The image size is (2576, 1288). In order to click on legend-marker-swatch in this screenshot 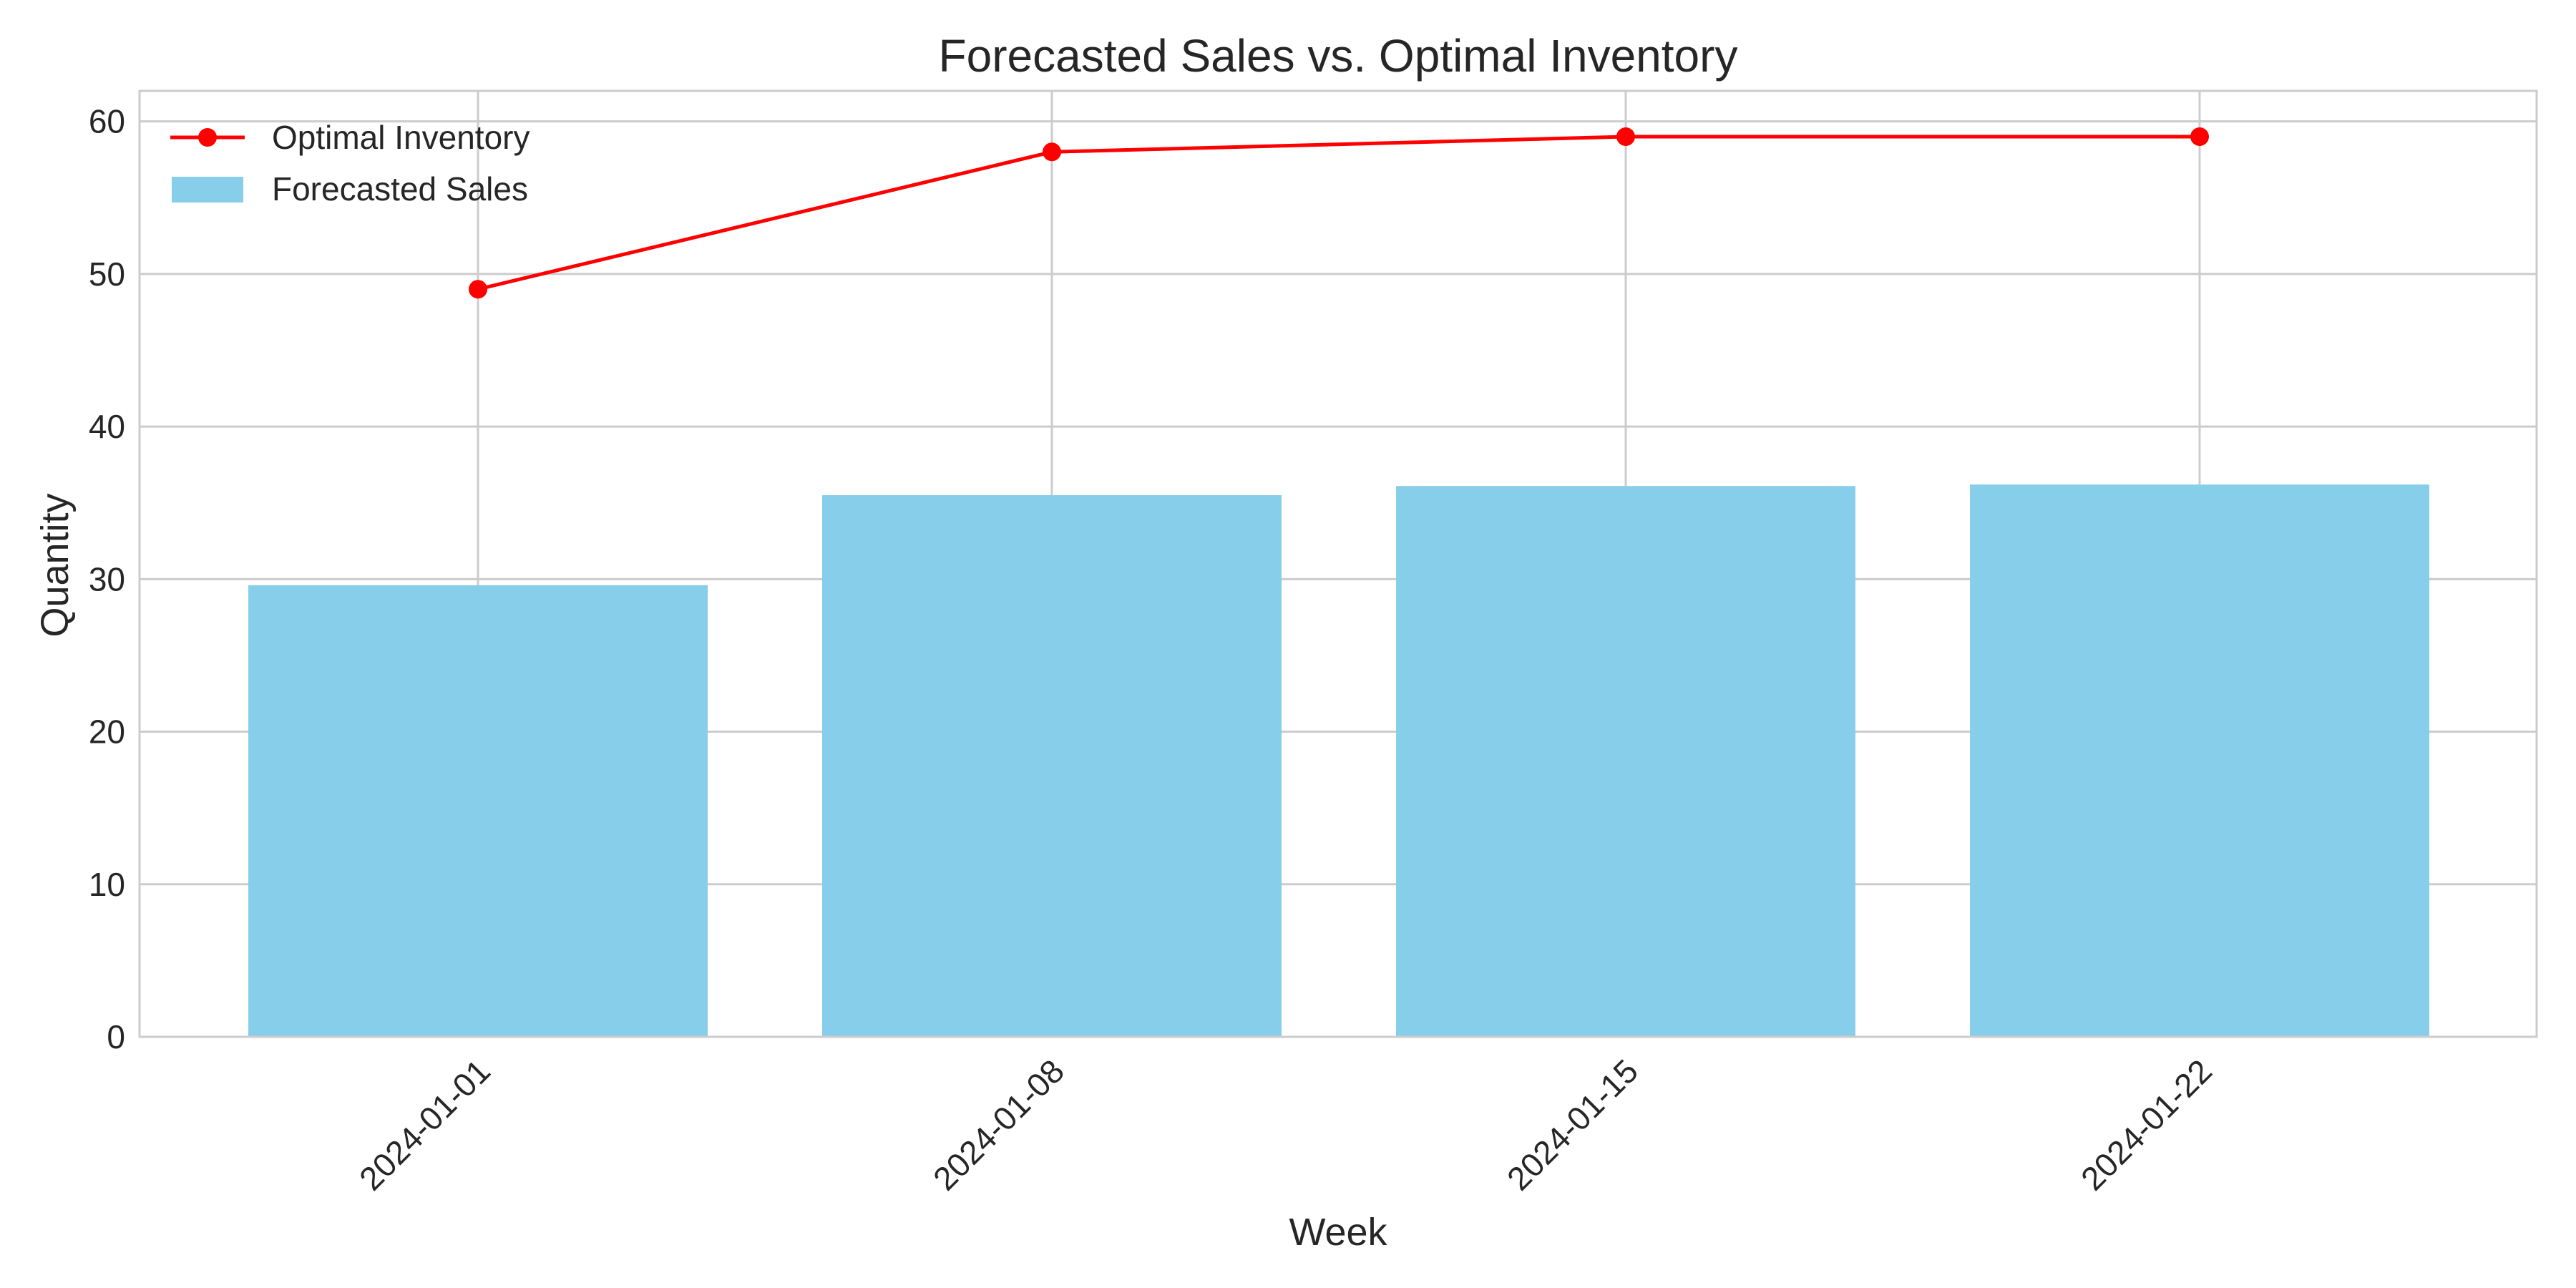, I will do `click(208, 137)`.